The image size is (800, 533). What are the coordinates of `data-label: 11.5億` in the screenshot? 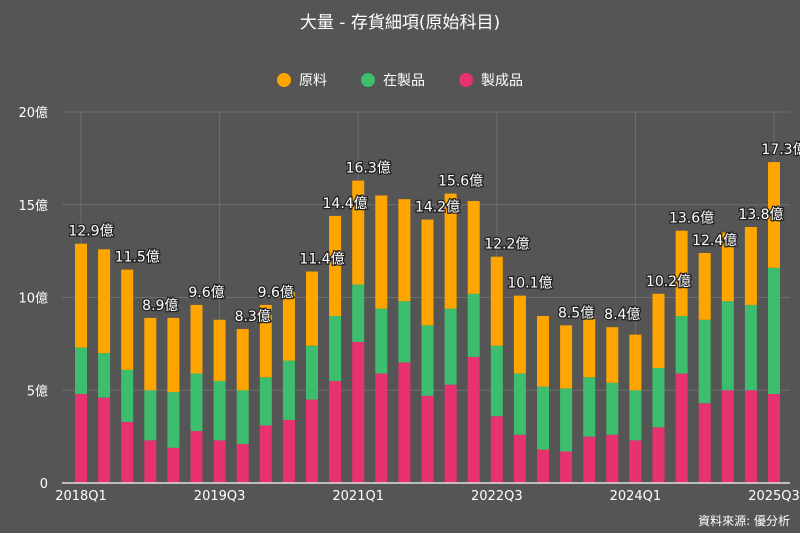 It's located at (137, 258).